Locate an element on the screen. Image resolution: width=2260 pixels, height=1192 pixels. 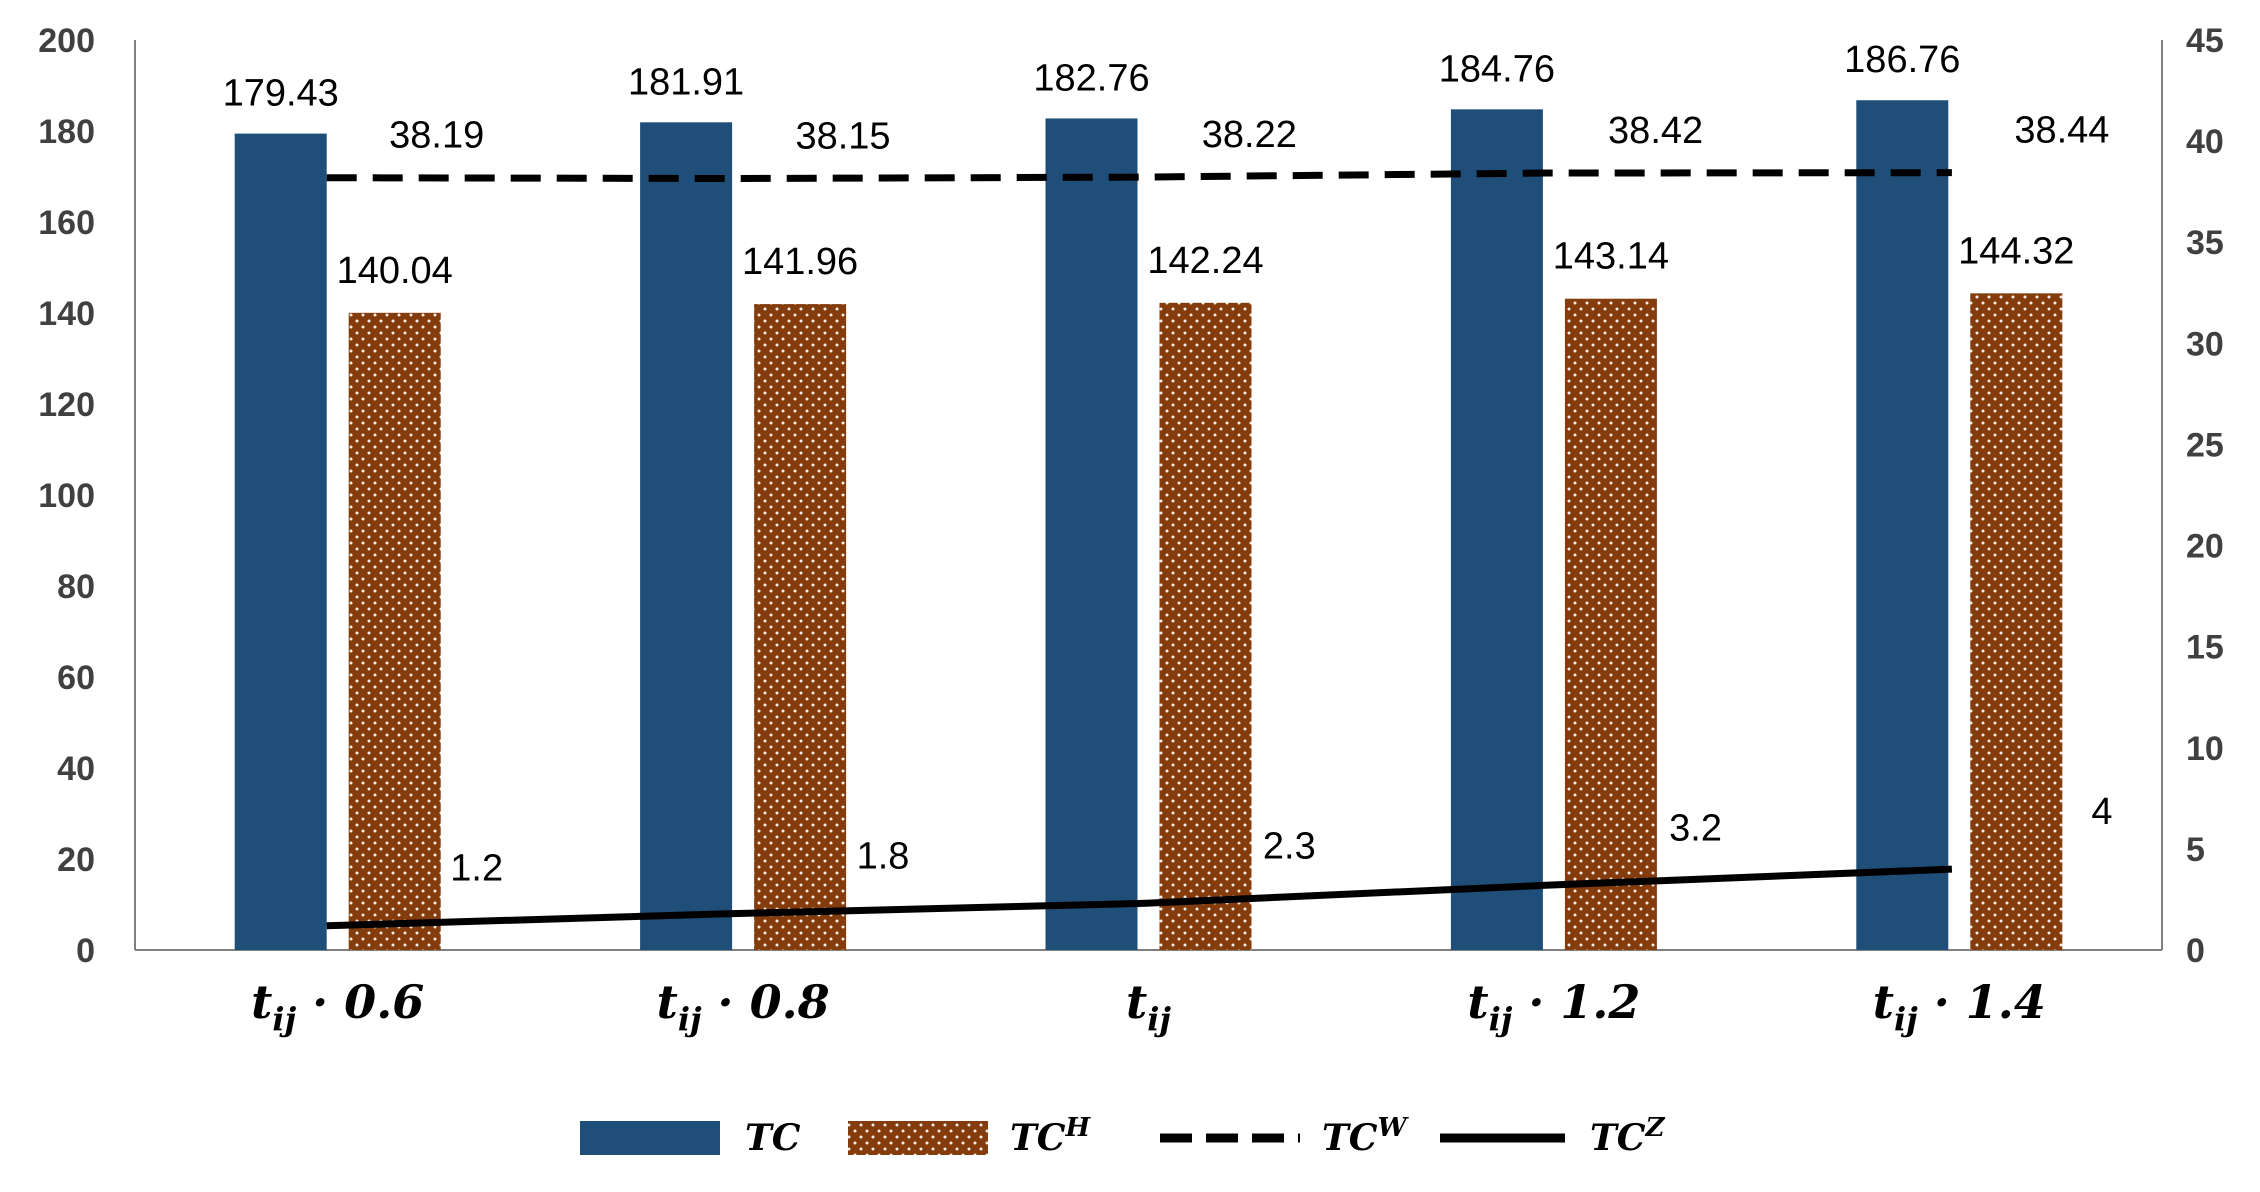
legend-label-sup: W is located at coordinates (1393, 1128).